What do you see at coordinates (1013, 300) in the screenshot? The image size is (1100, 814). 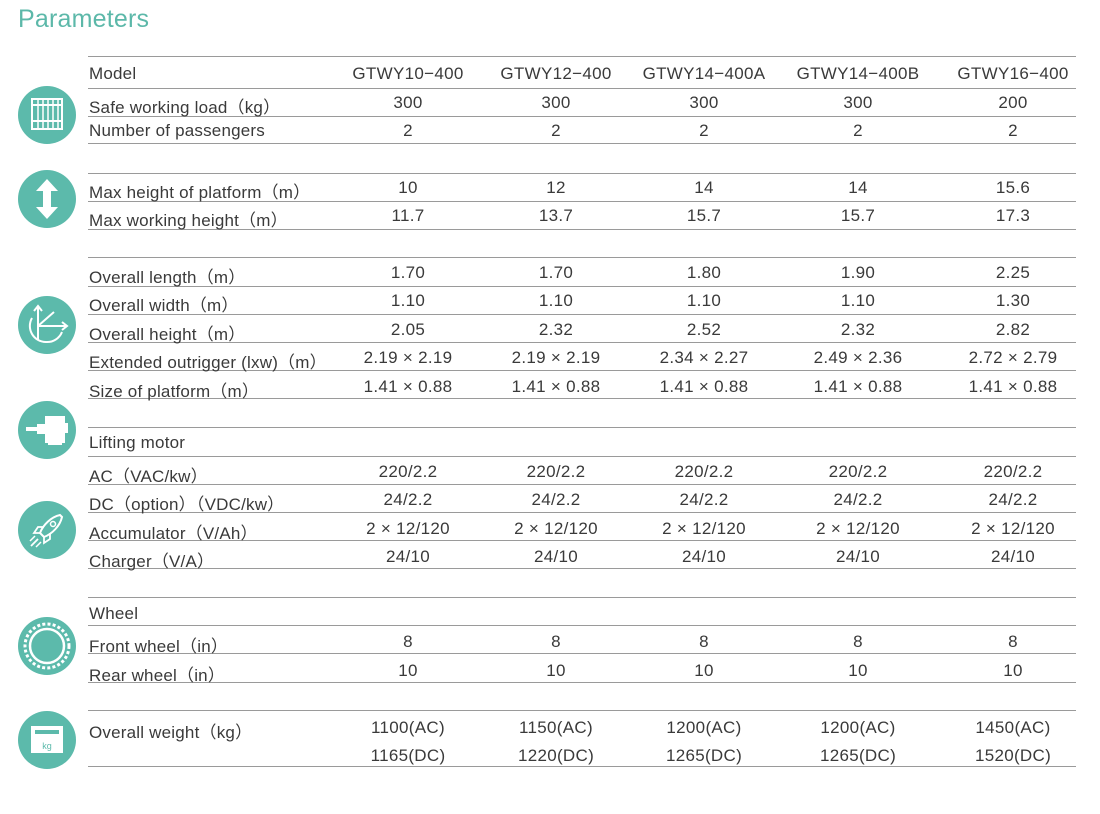 I see `cell-value: 1.30` at bounding box center [1013, 300].